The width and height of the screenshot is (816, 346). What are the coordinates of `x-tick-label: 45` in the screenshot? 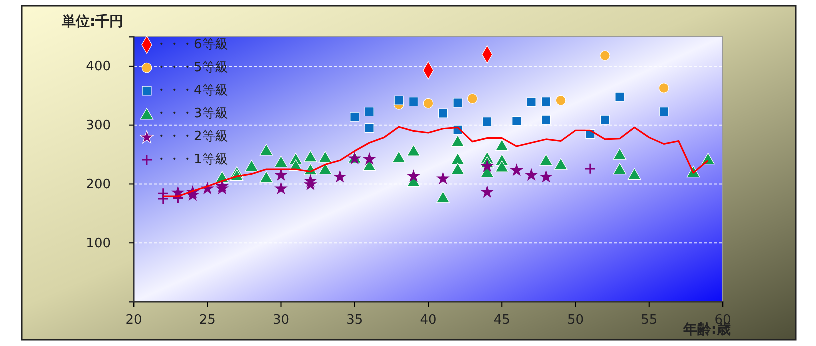 It's located at (502, 320).